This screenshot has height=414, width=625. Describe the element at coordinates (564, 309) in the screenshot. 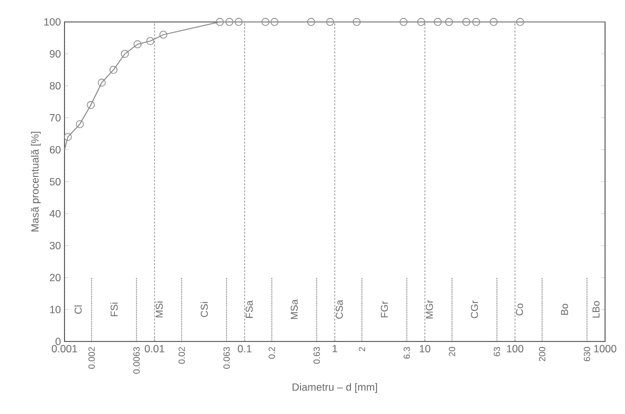

I see `annotation: Bo` at that location.